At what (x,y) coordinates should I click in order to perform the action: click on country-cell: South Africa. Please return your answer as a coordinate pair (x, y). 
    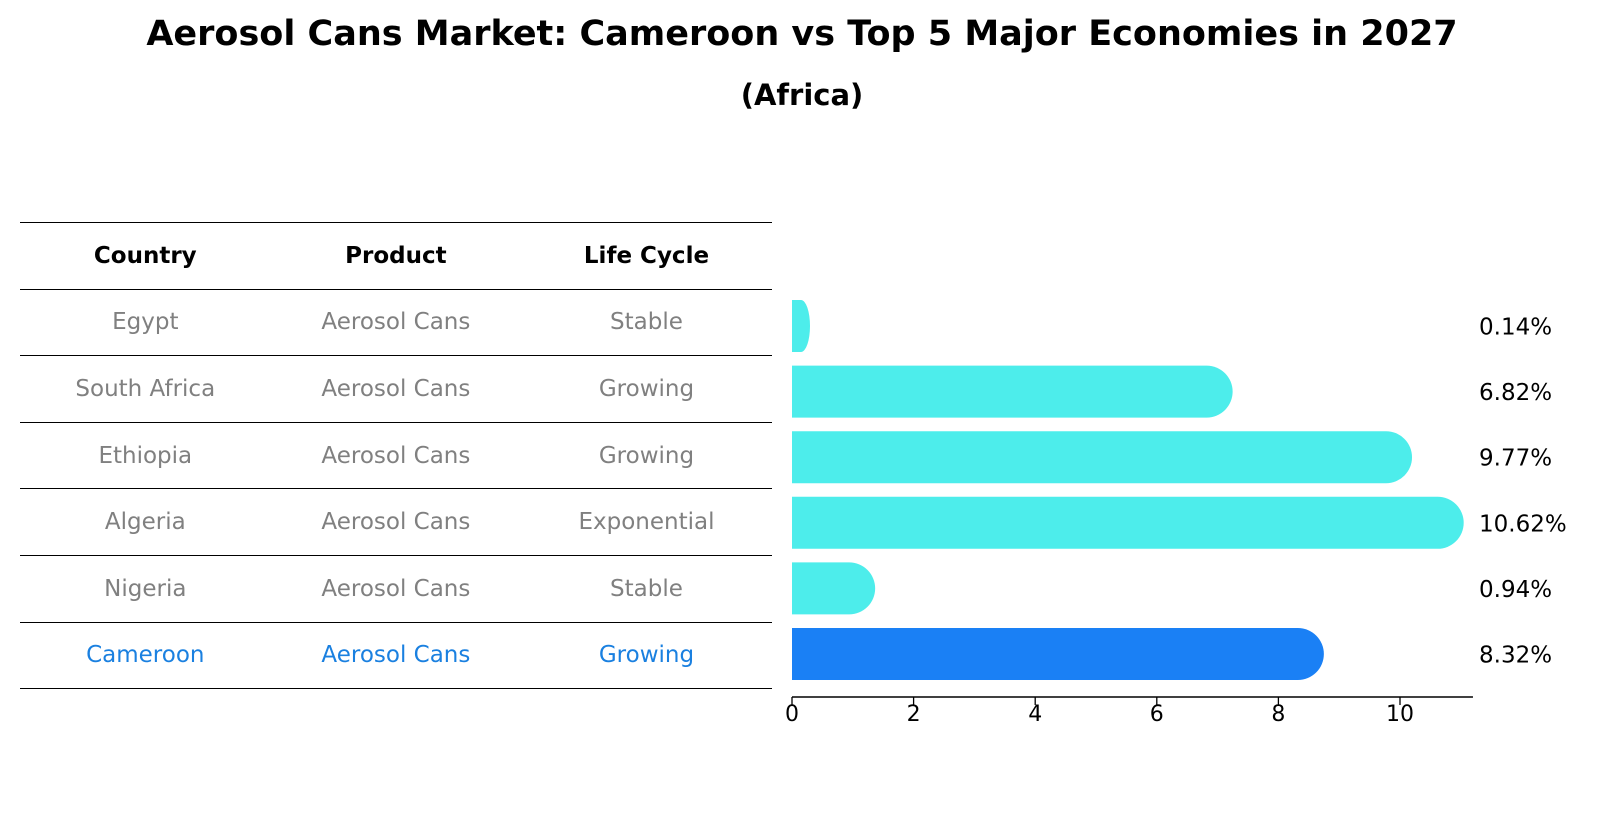
    Looking at the image, I should click on (145, 388).